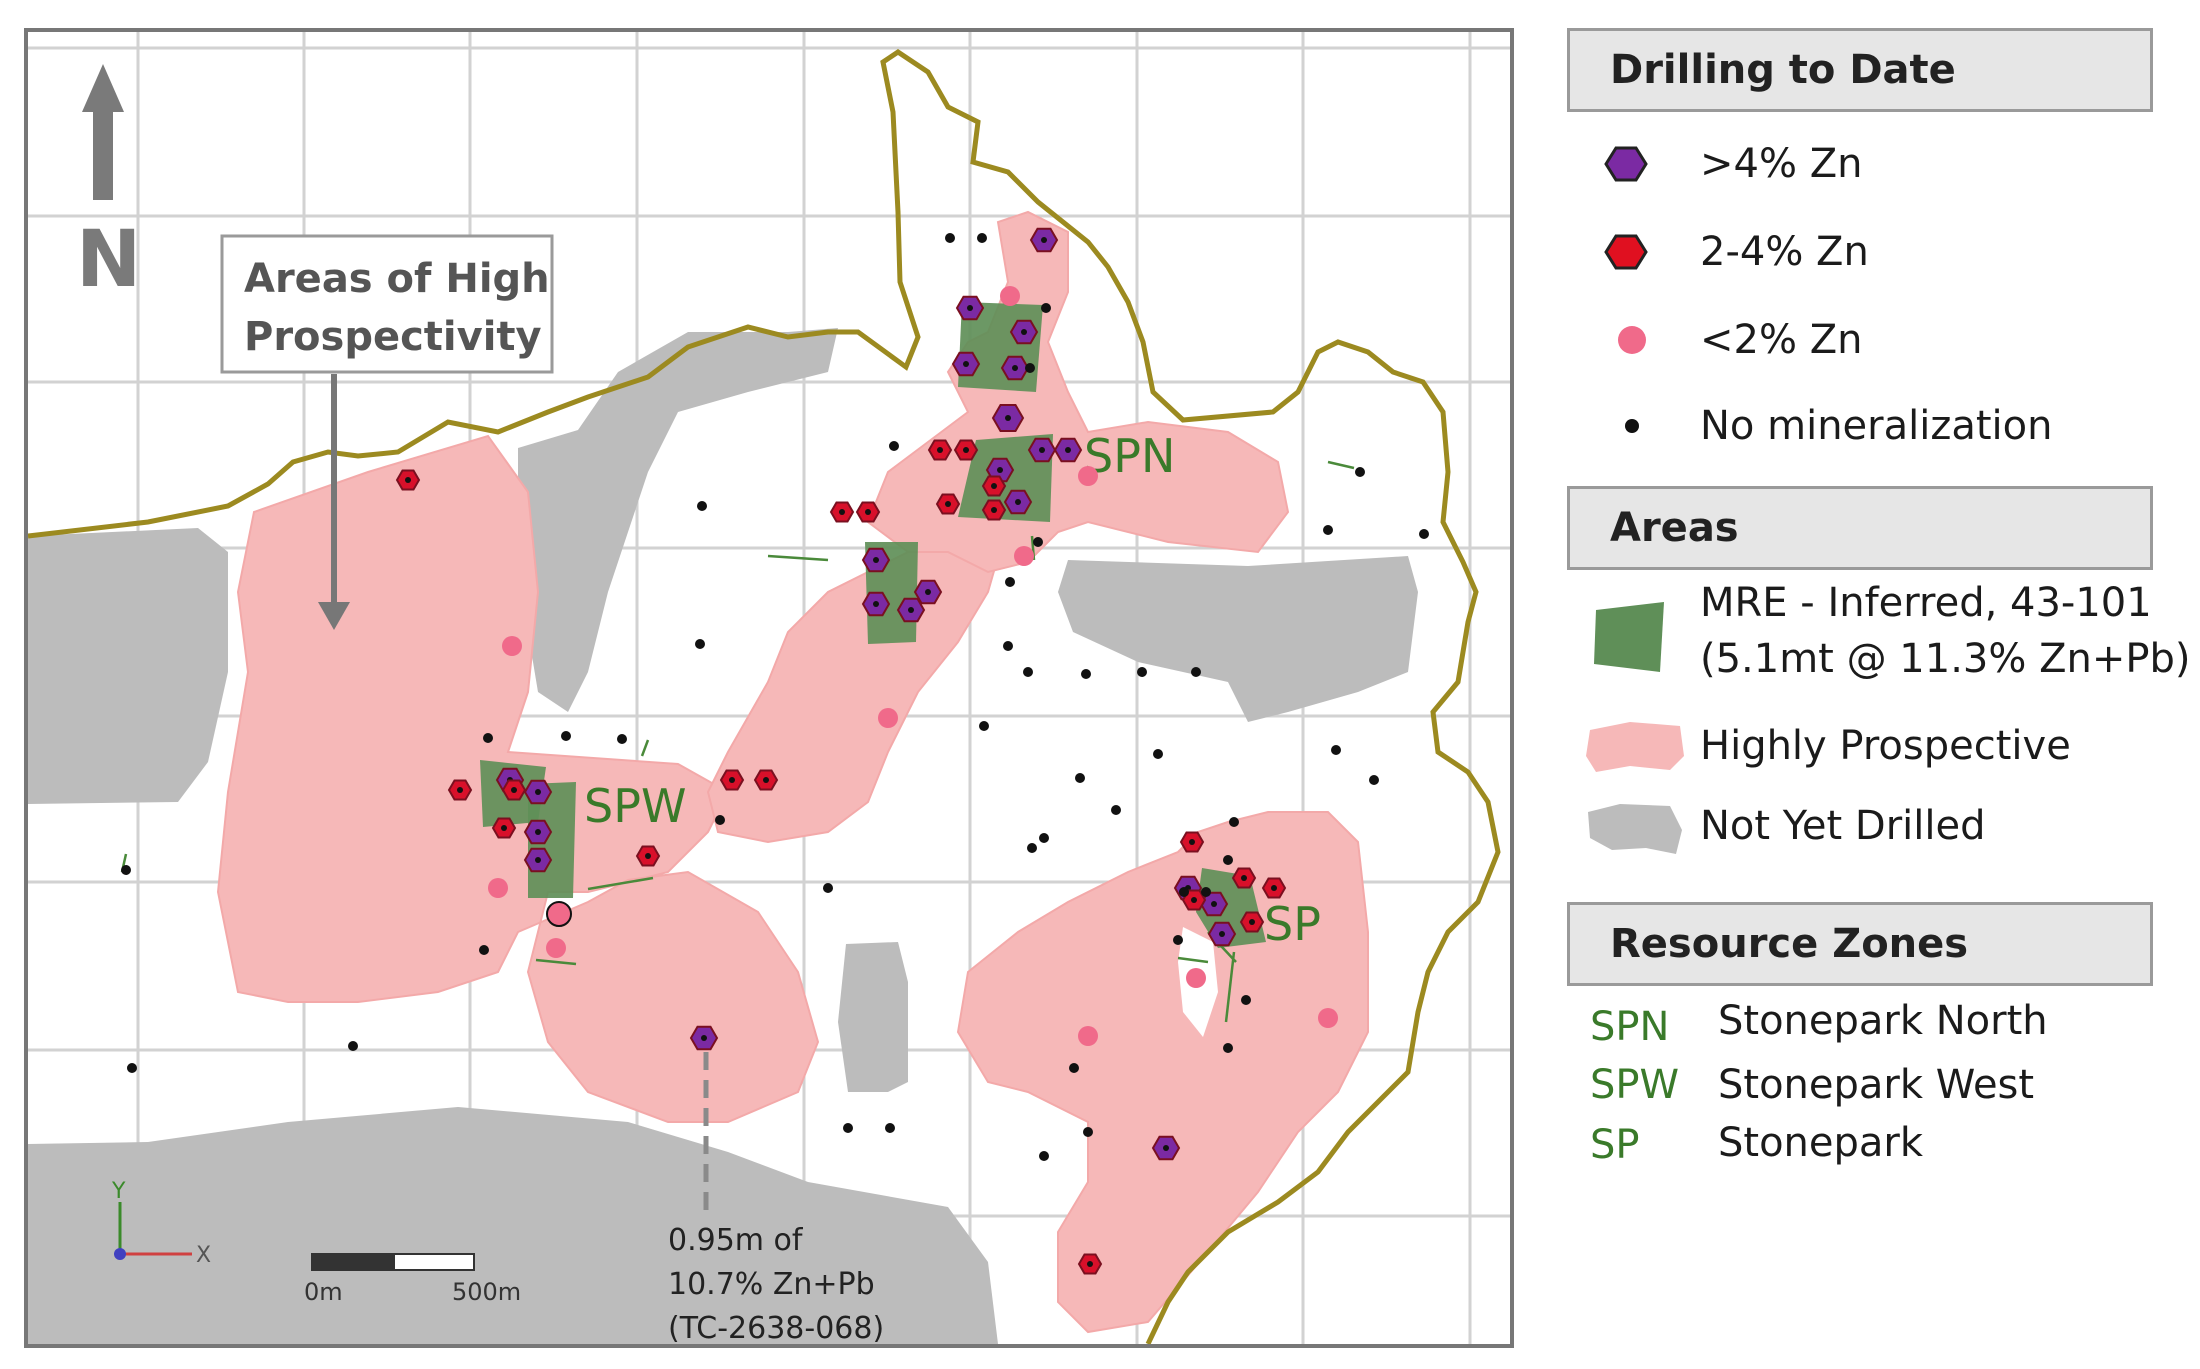 The height and width of the screenshot is (1369, 2200). Describe the element at coordinates (108, 260) in the screenshot. I see `north-label: N` at that location.